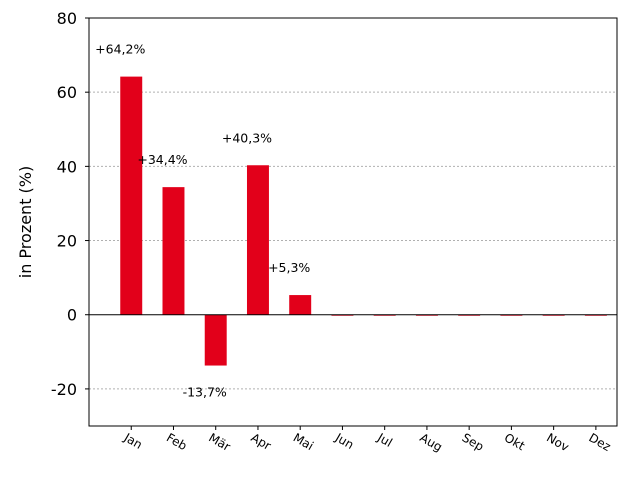 The image size is (640, 480). What do you see at coordinates (64, 389) in the screenshot?
I see `y-tick-label: -20` at bounding box center [64, 389].